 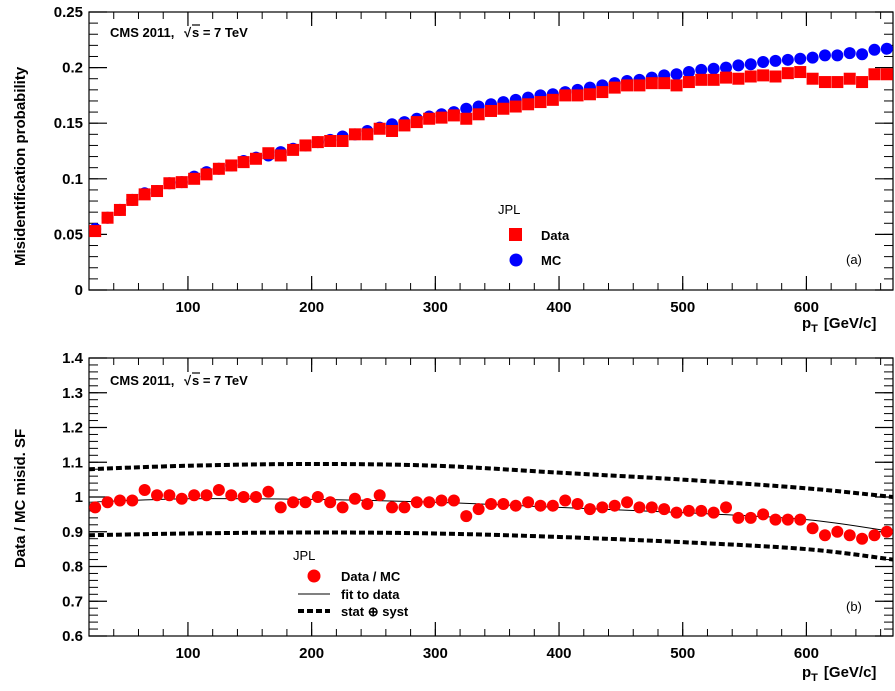 What do you see at coordinates (814, 678) in the screenshot?
I see `panel-b-x-axis-subscript: T` at bounding box center [814, 678].